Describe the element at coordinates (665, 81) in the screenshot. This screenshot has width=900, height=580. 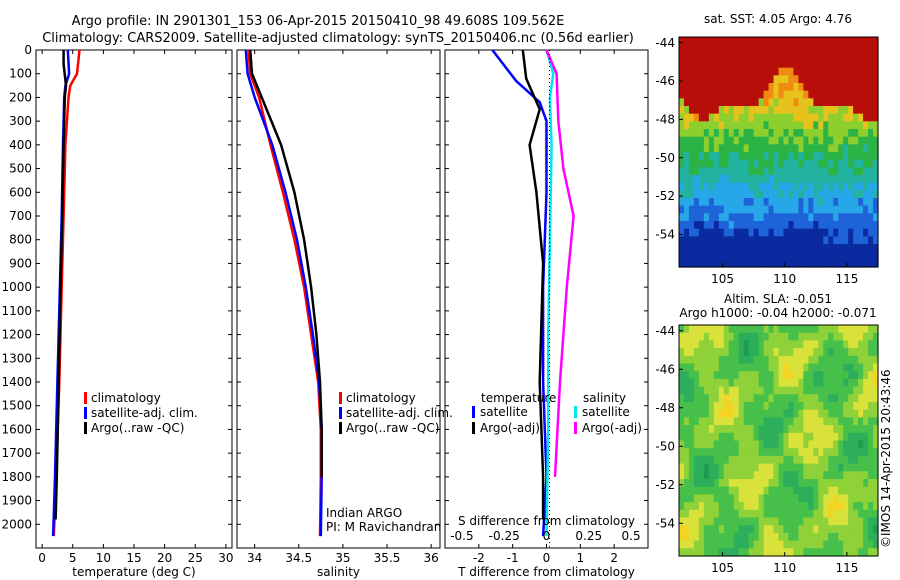
I see `y-tick-label: -46` at that location.